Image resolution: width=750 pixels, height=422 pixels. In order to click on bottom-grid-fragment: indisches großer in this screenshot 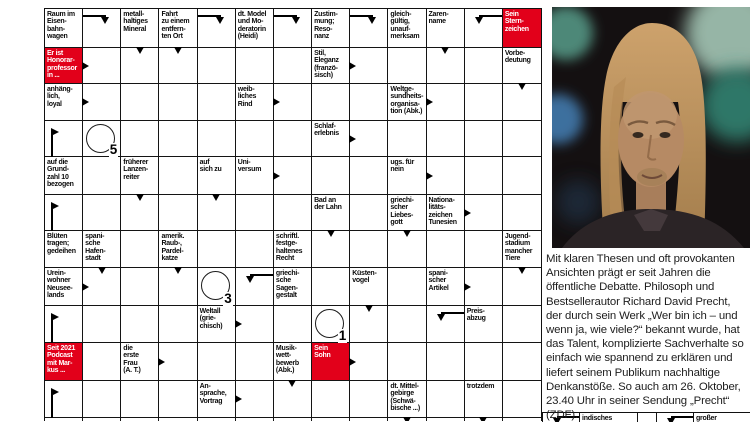, I will do `click(646, 417)`.